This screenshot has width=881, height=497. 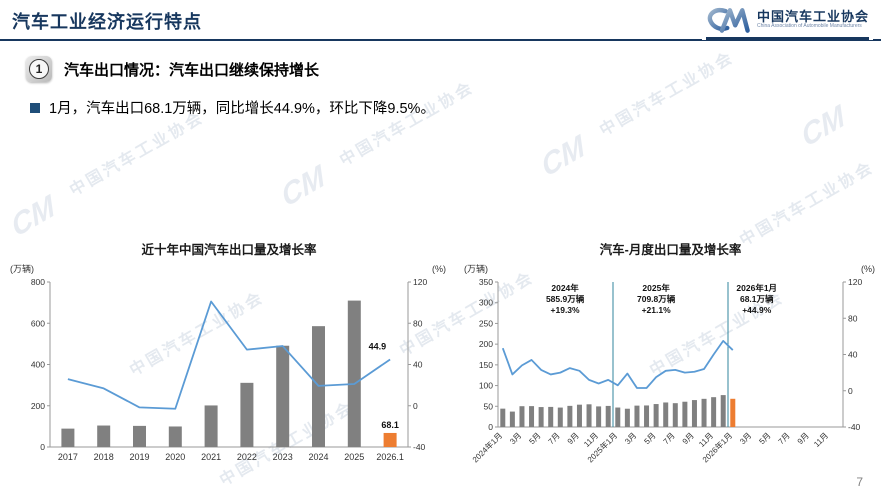 I want to click on svg-text: 2024年1月, so click(x=487, y=447).